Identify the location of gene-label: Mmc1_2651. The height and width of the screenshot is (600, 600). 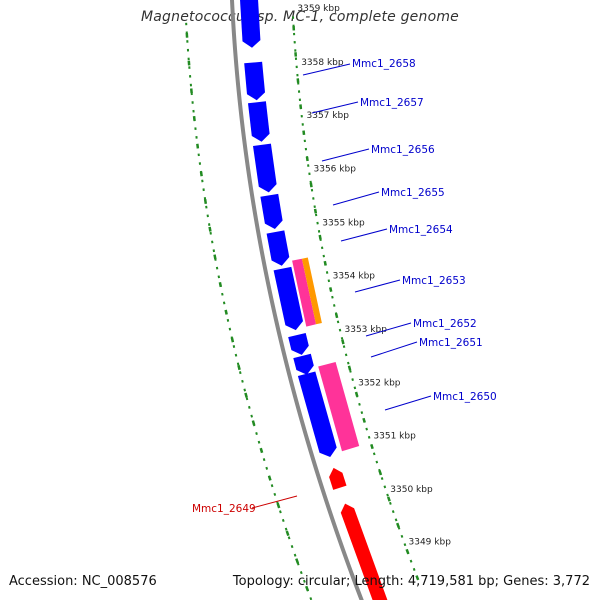
(451, 343).